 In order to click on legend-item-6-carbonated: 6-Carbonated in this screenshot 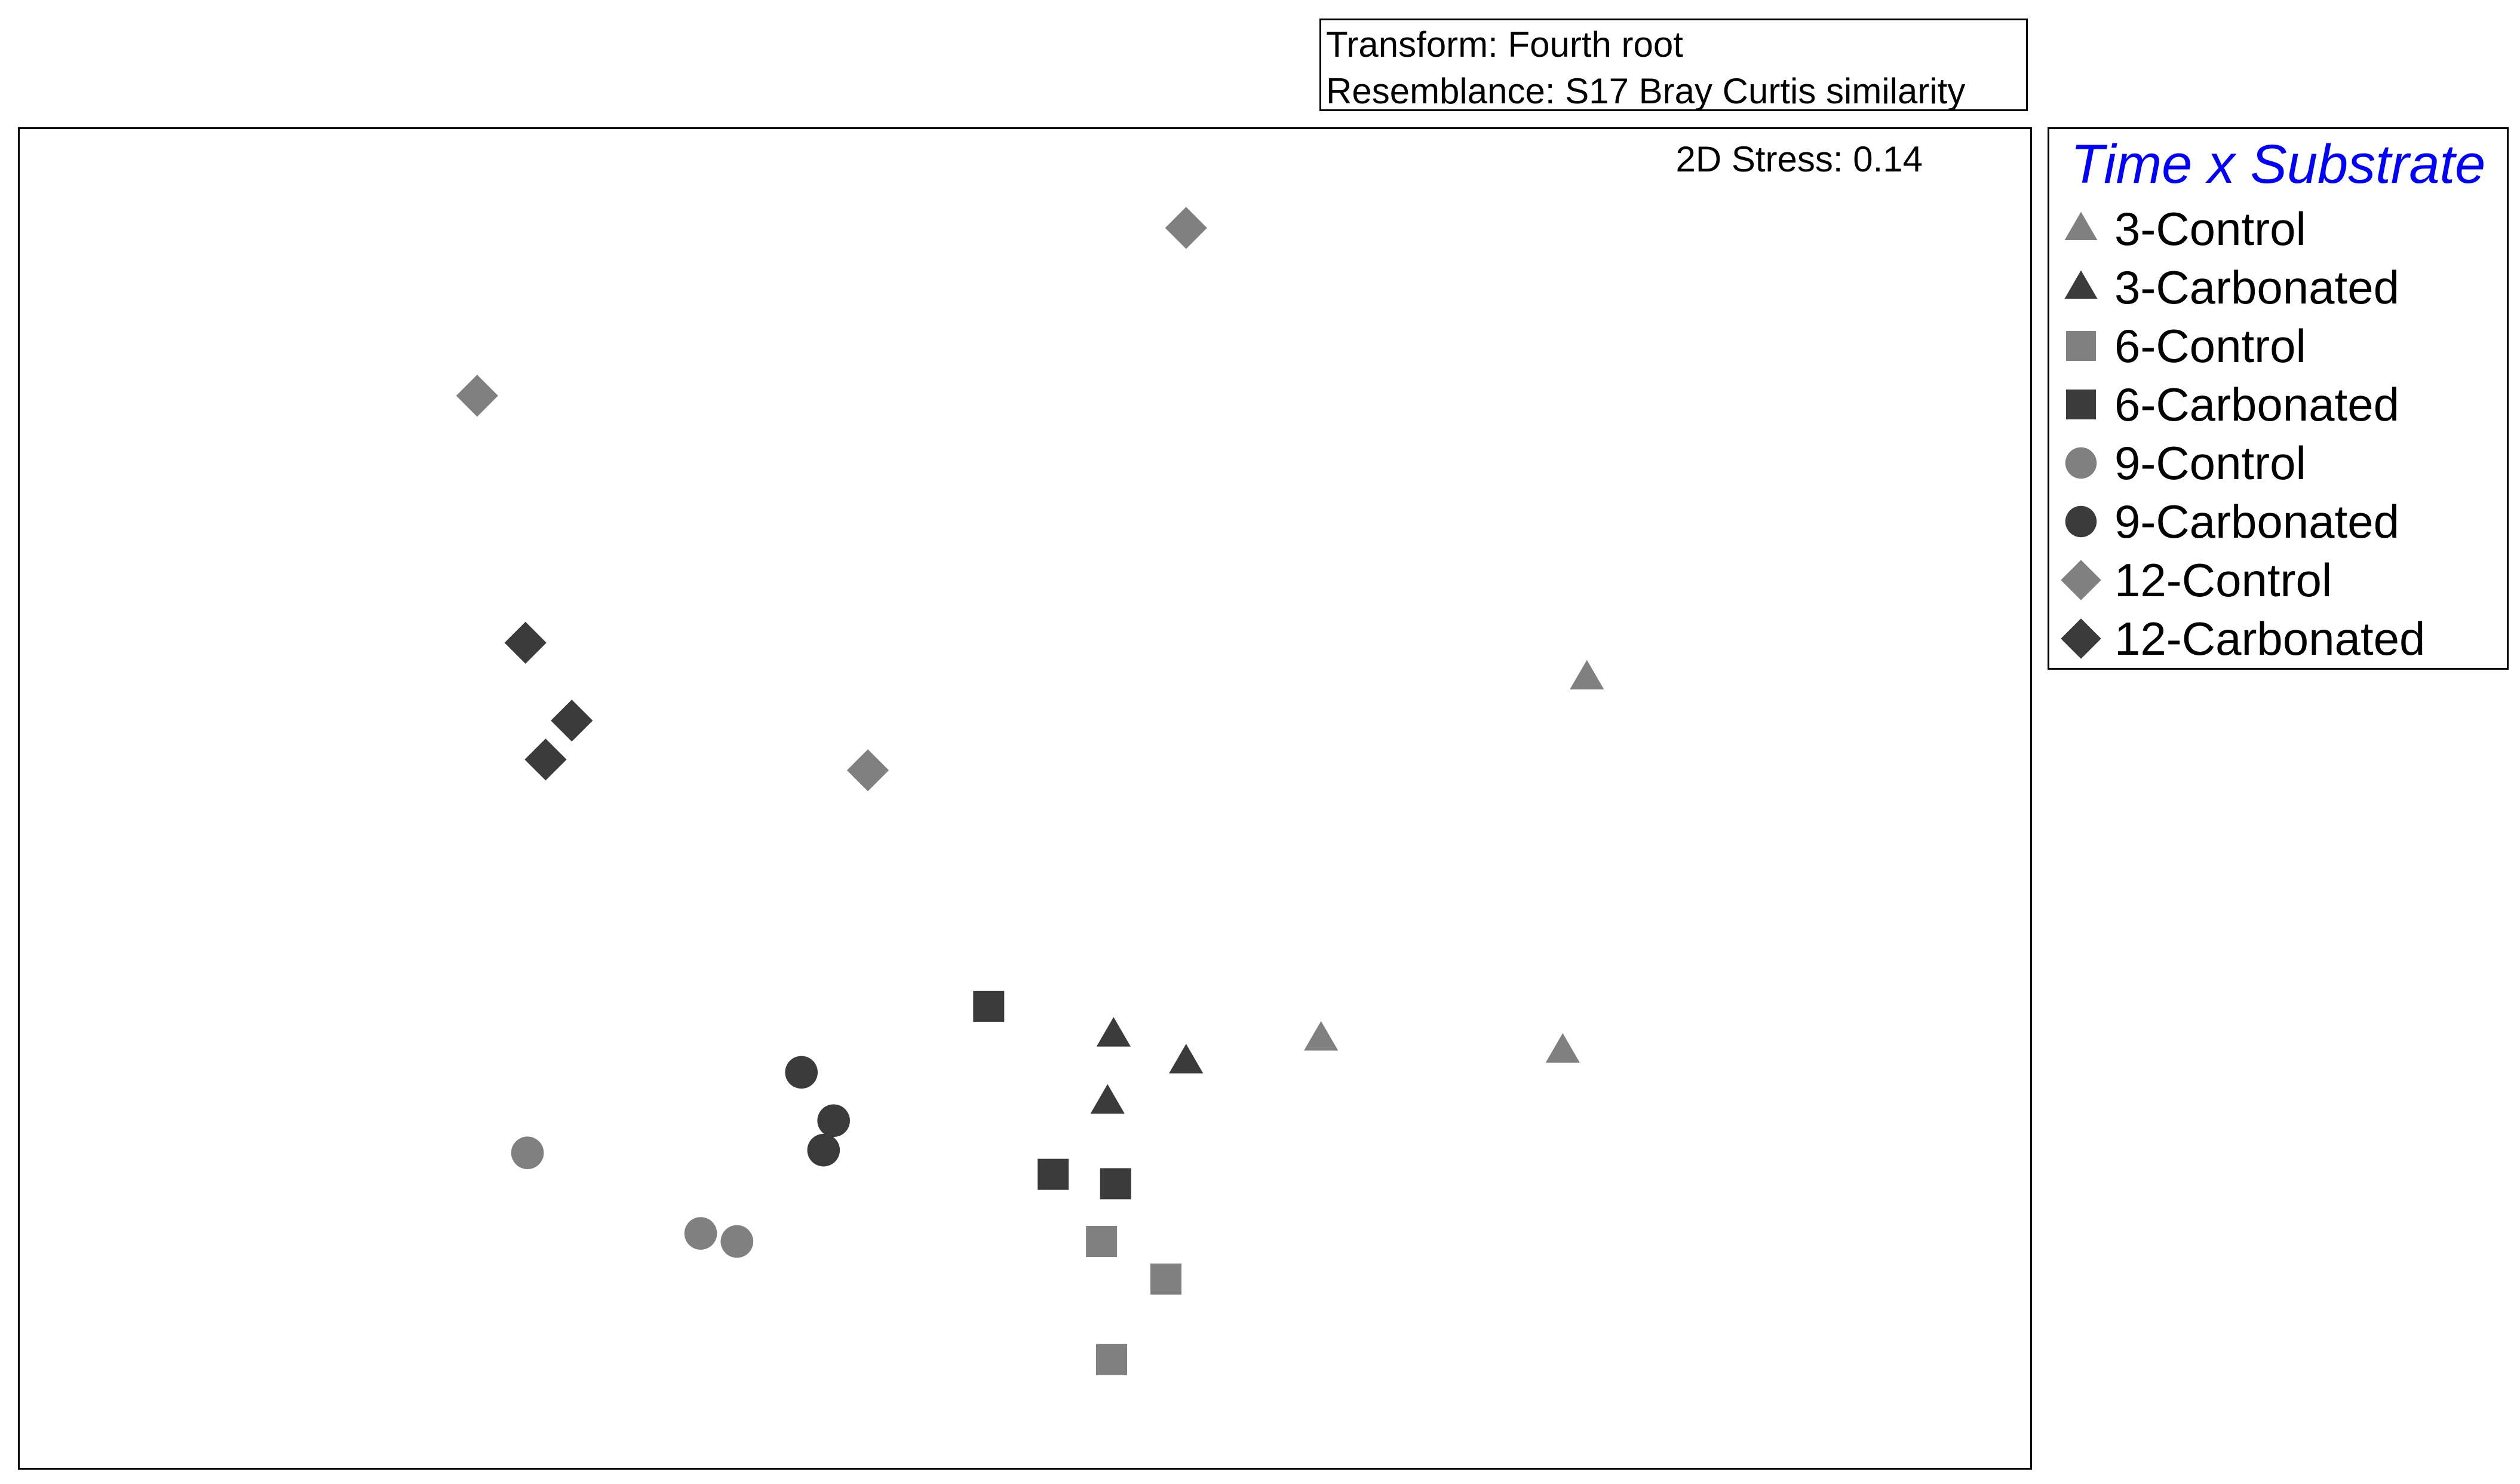, I will do `click(2279, 404)`.